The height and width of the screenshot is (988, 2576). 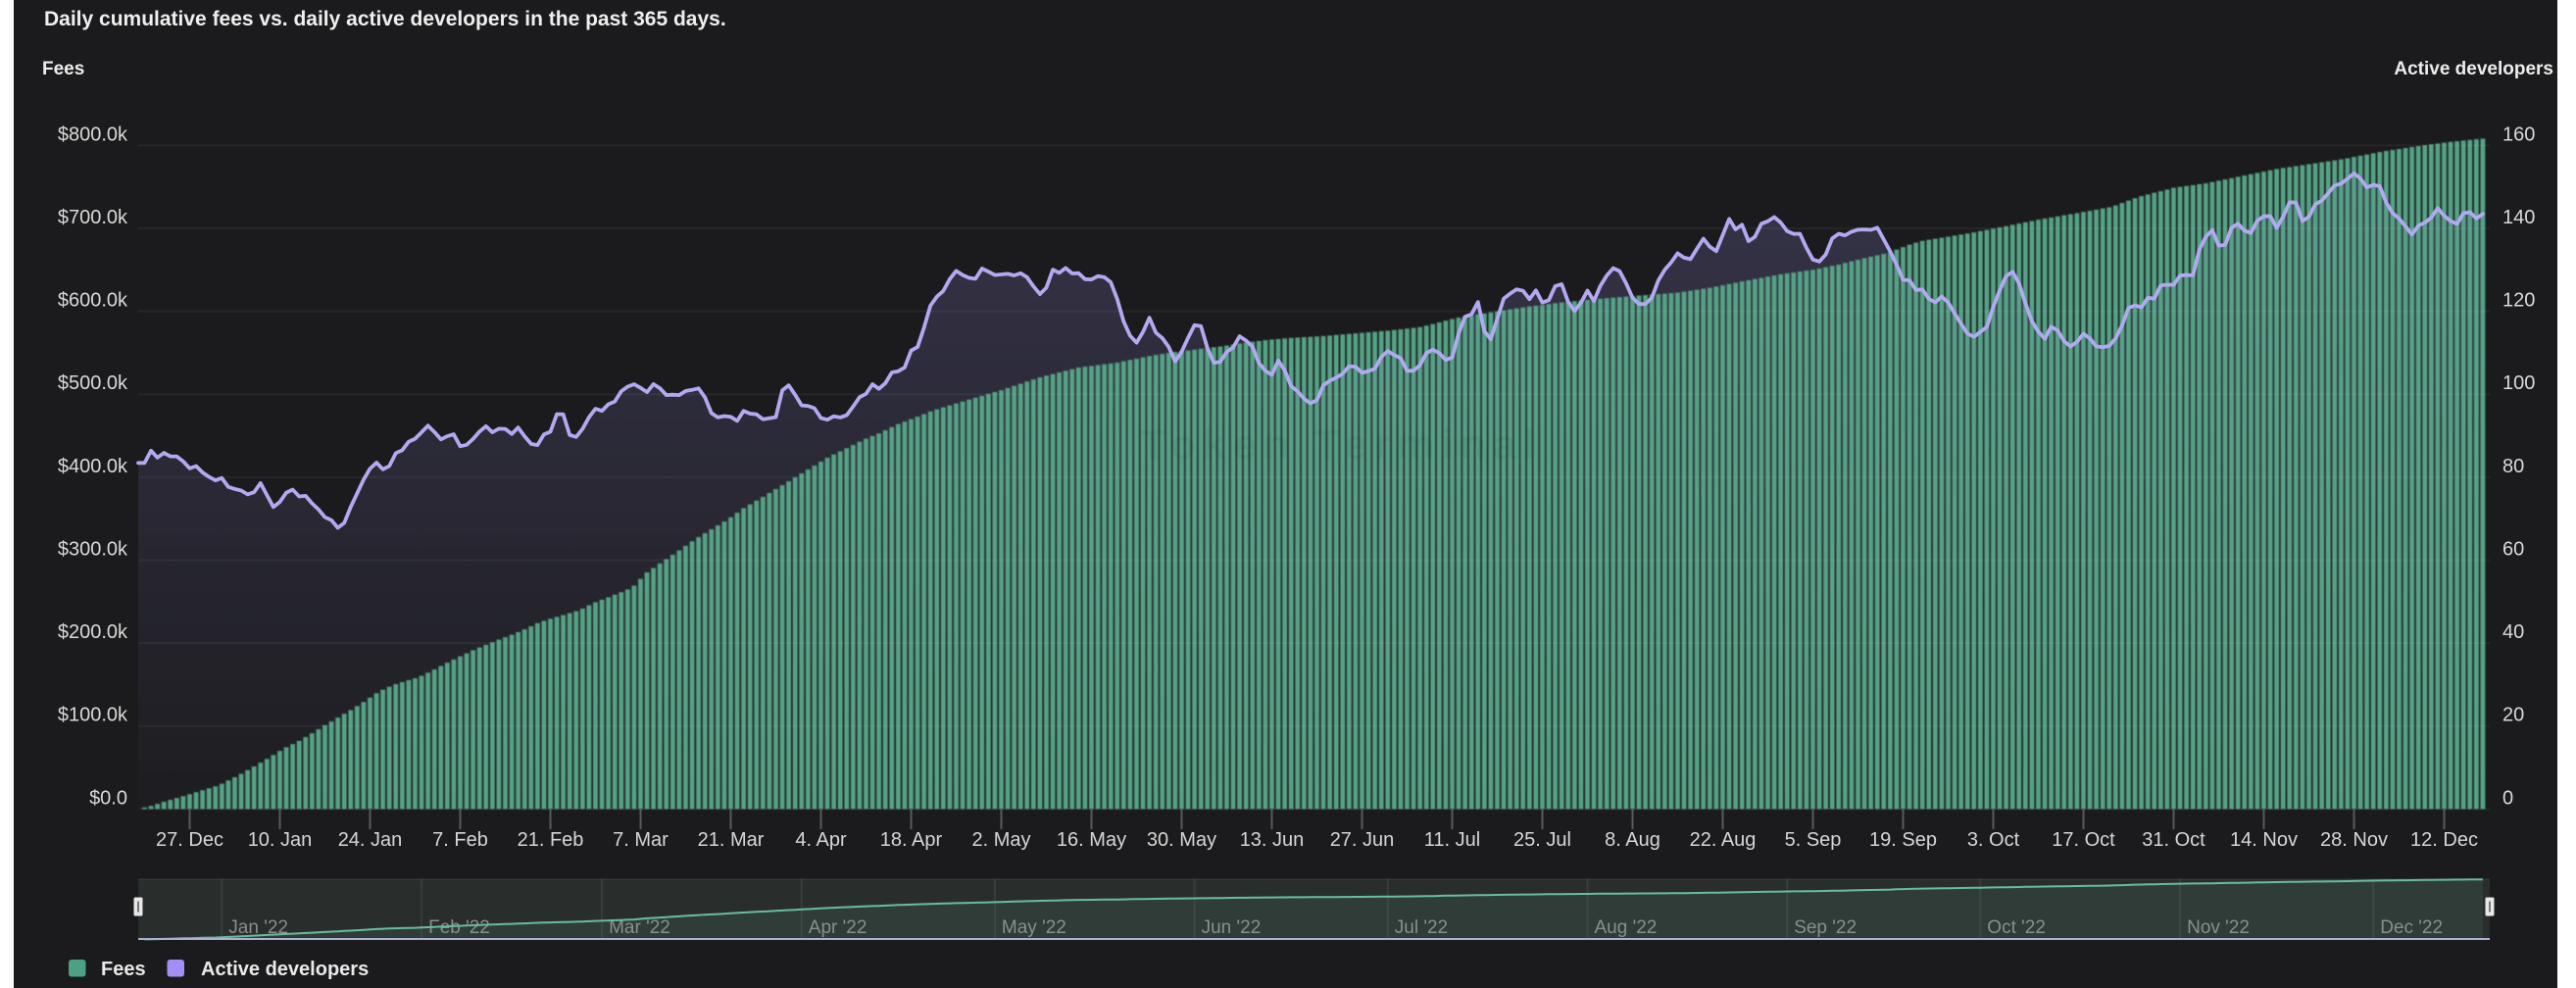 What do you see at coordinates (1903, 840) in the screenshot?
I see `svg-text: 19. Sep` at bounding box center [1903, 840].